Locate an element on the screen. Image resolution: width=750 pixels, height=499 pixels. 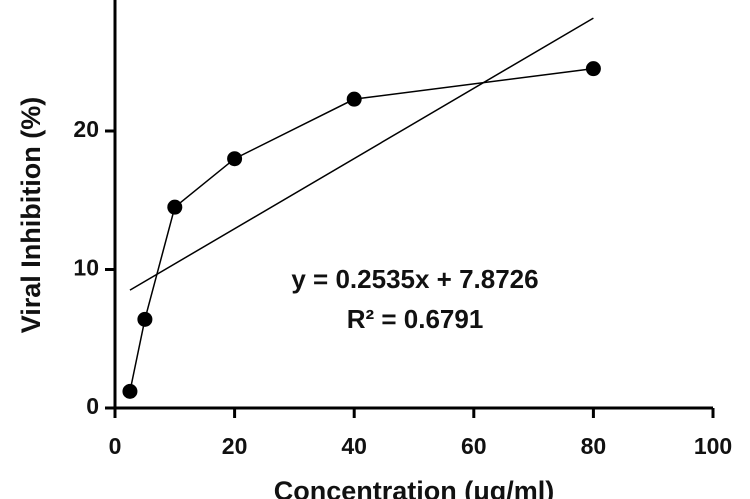
x-tick-label: 0 is located at coordinates (115, 446).